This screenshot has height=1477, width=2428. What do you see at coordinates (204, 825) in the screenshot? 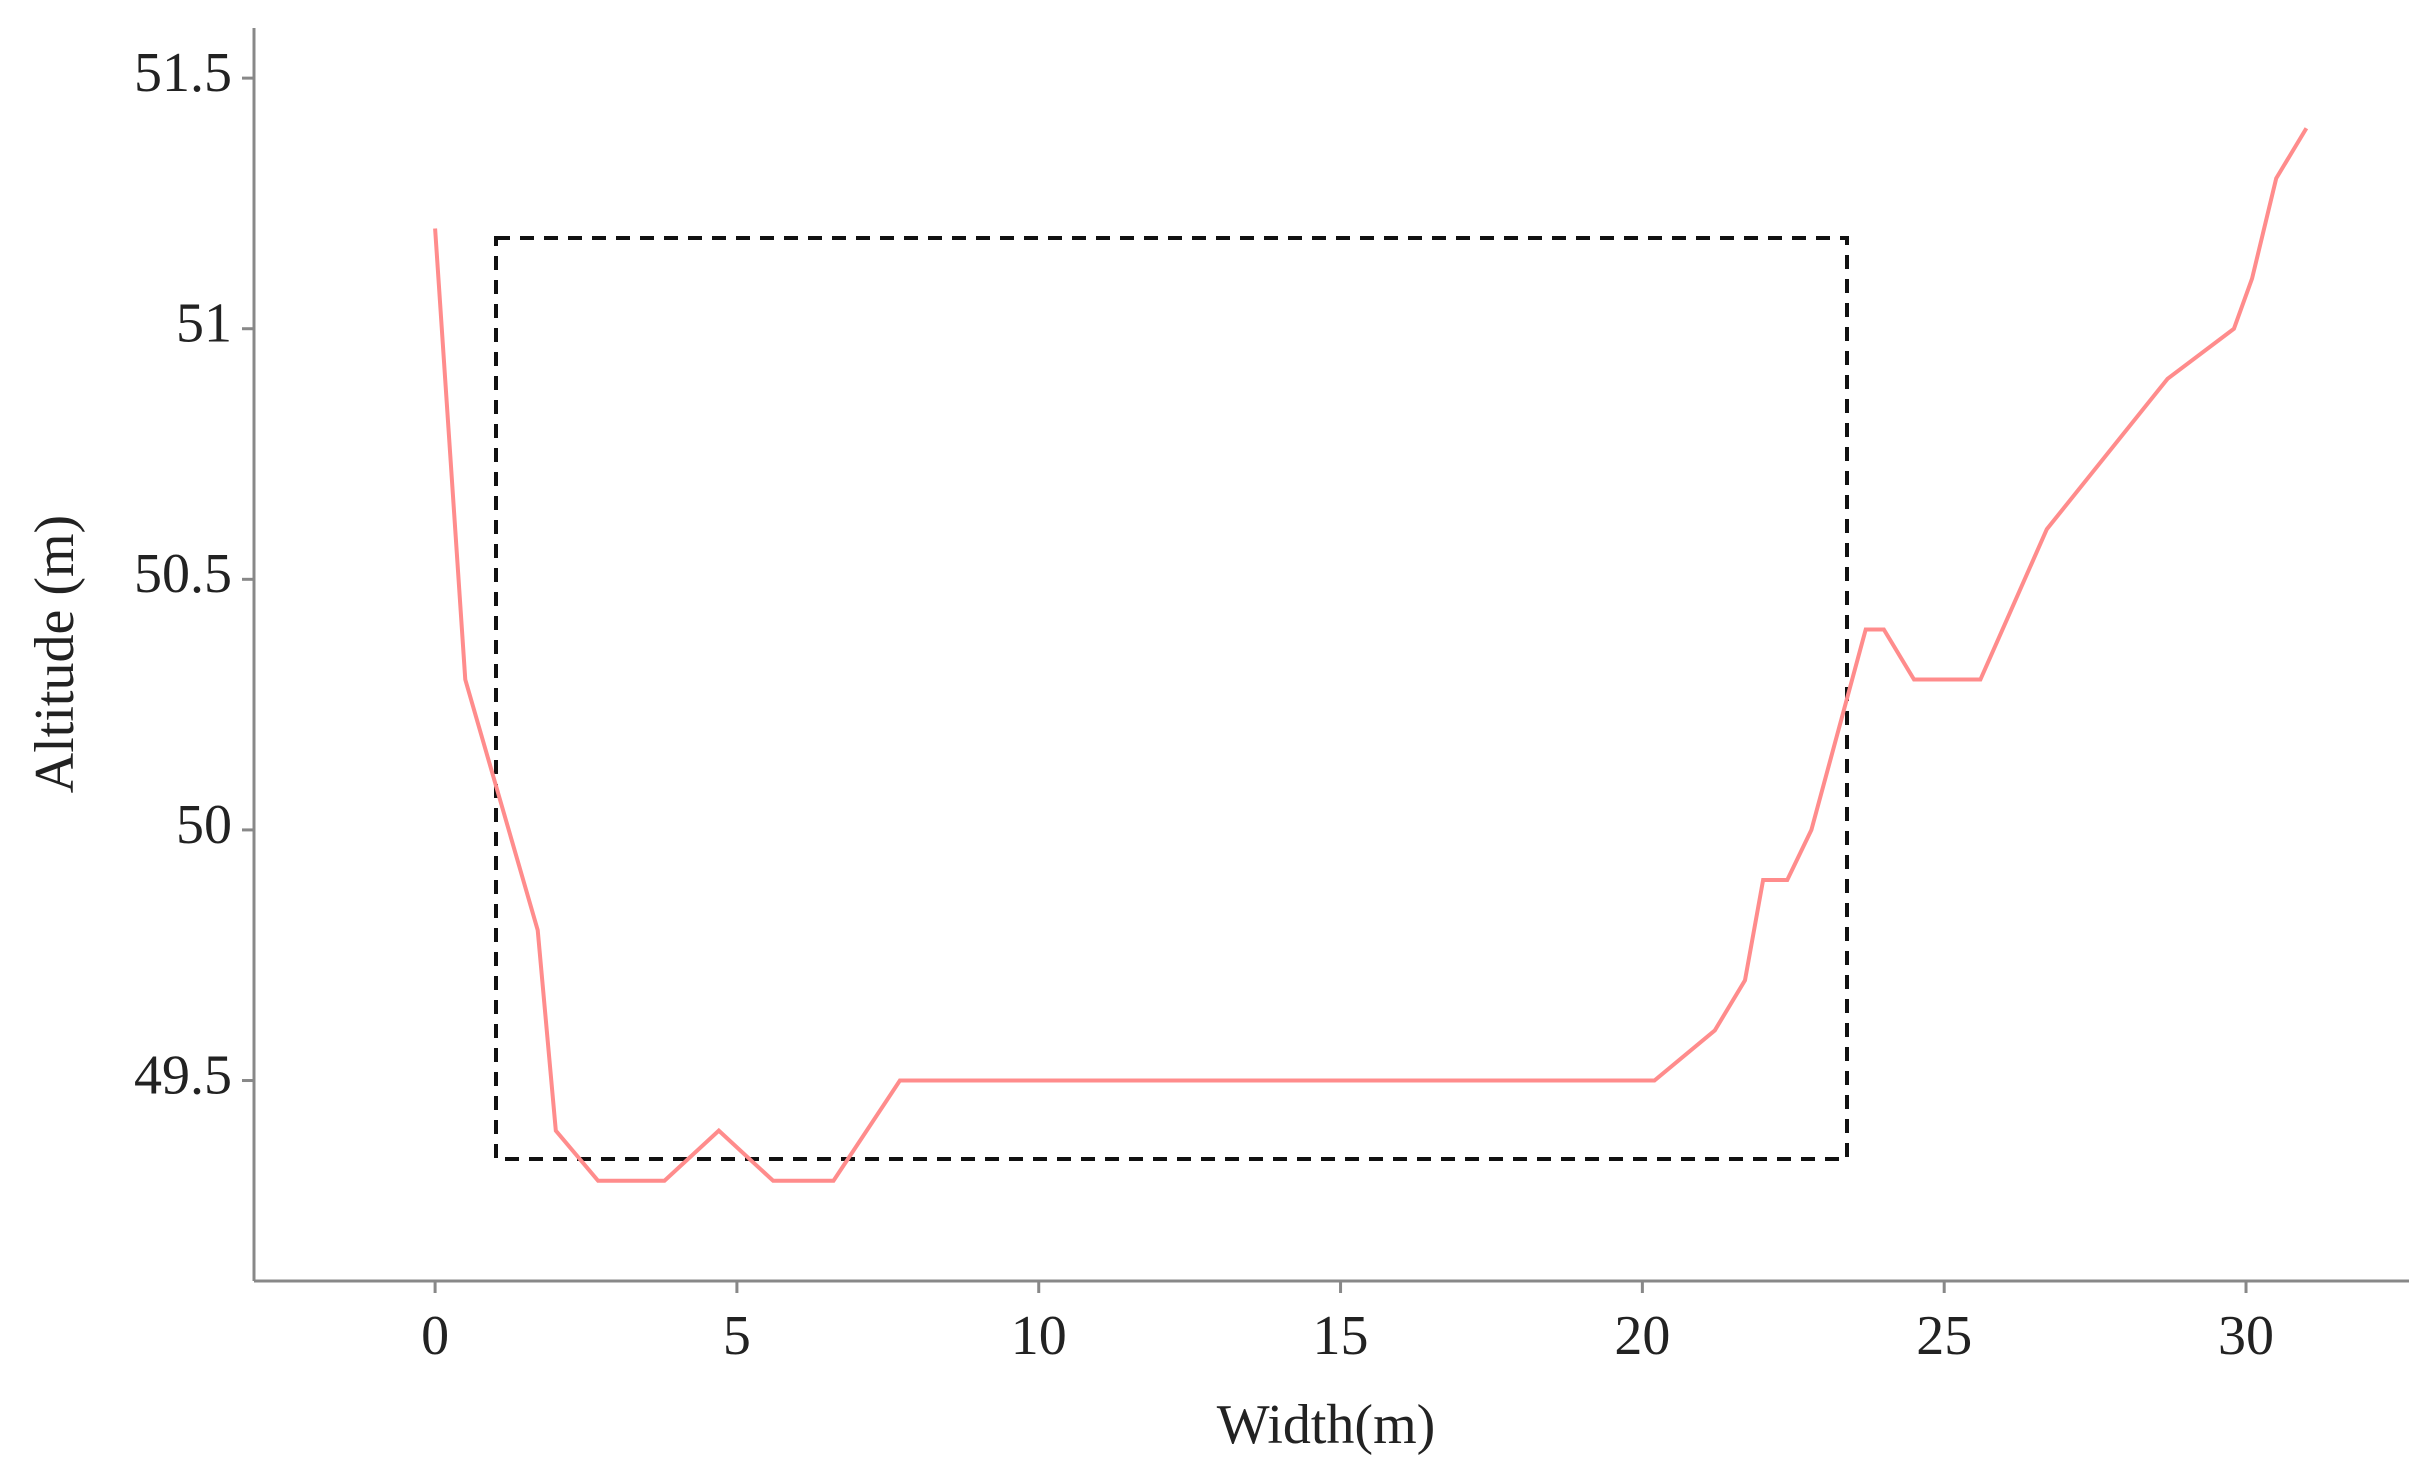
I see `y-tick-label: 50` at bounding box center [204, 825].